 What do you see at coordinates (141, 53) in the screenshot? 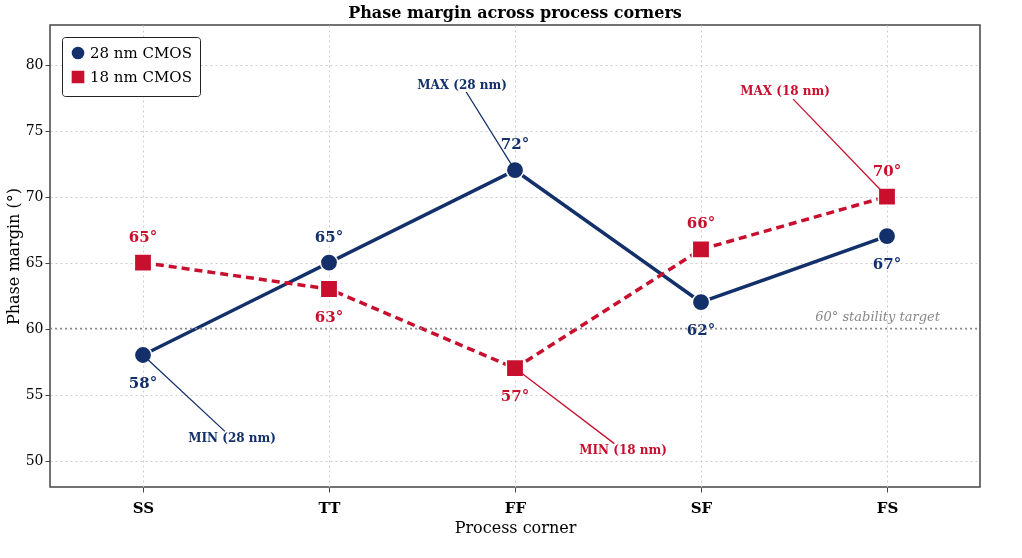
I see `legend-label: 28 nm CMOS` at bounding box center [141, 53].